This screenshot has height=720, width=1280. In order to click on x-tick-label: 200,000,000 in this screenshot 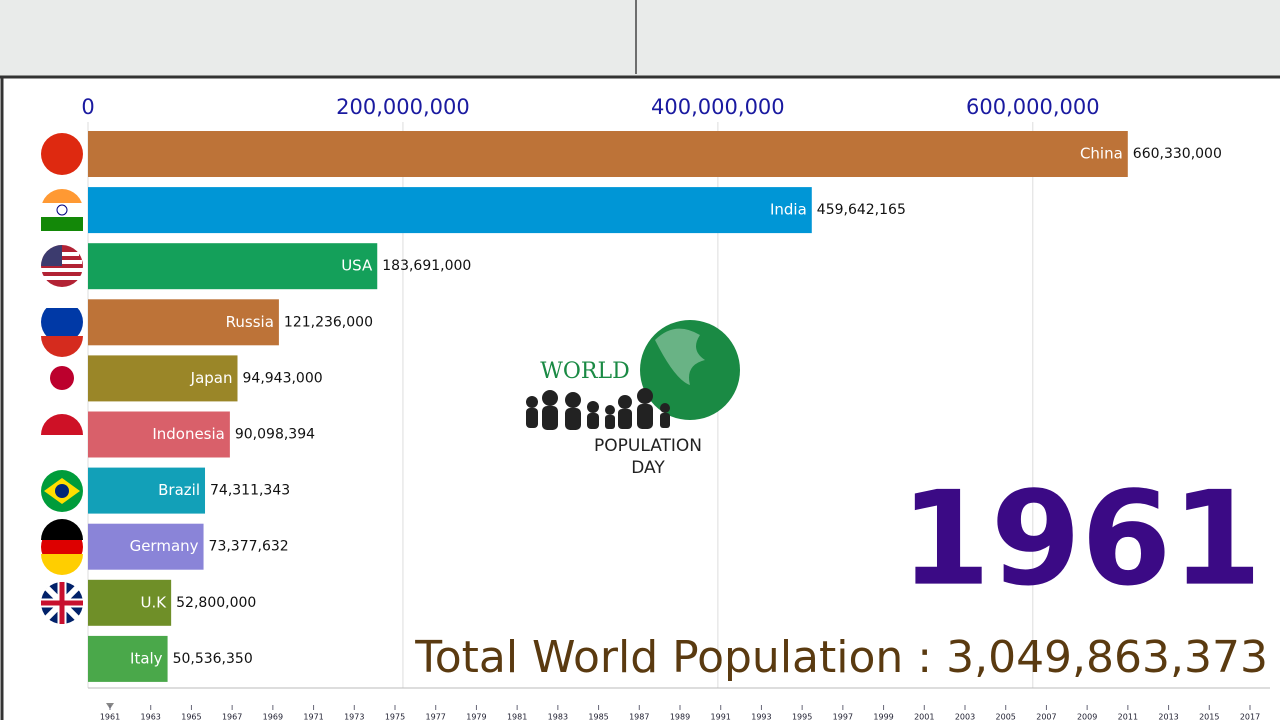, I will do `click(403, 107)`.